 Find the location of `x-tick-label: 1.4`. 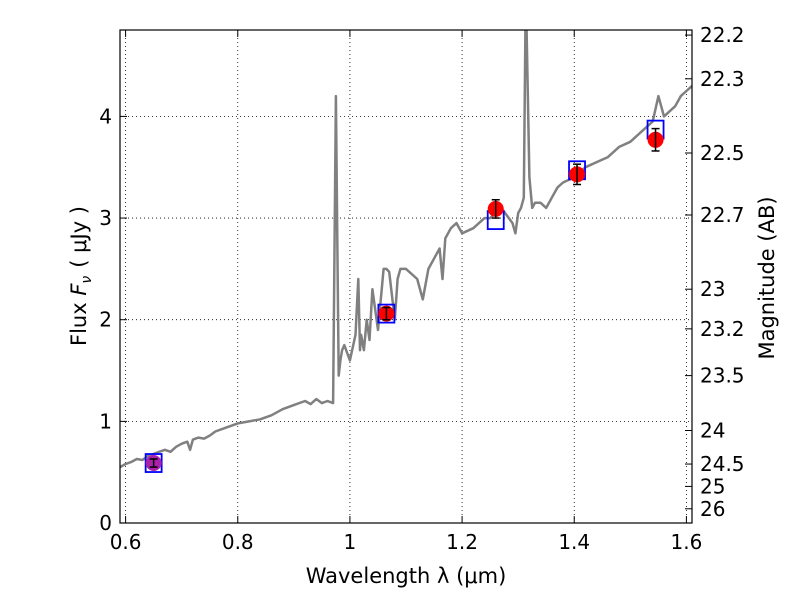

x-tick-label: 1.4 is located at coordinates (574, 542).